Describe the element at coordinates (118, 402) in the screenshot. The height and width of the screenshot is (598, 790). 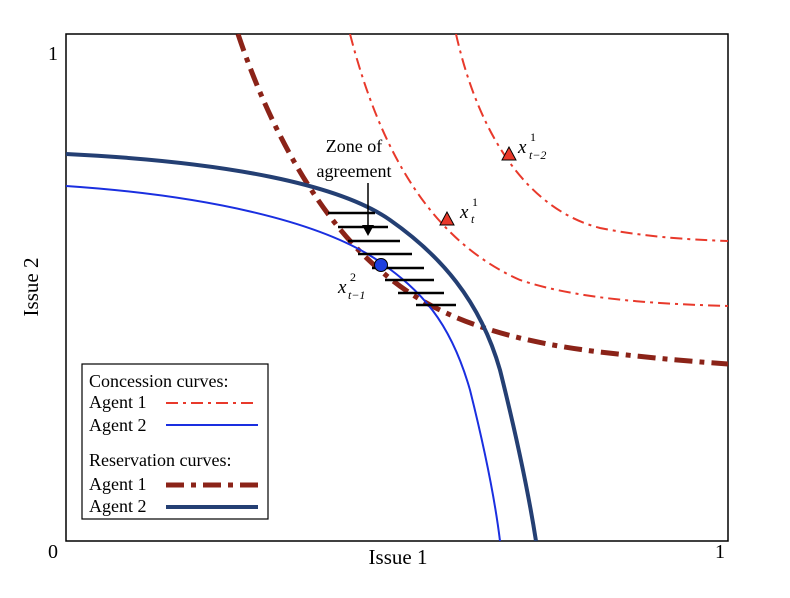
I see `legend-concession-agent1: Agent 1` at that location.